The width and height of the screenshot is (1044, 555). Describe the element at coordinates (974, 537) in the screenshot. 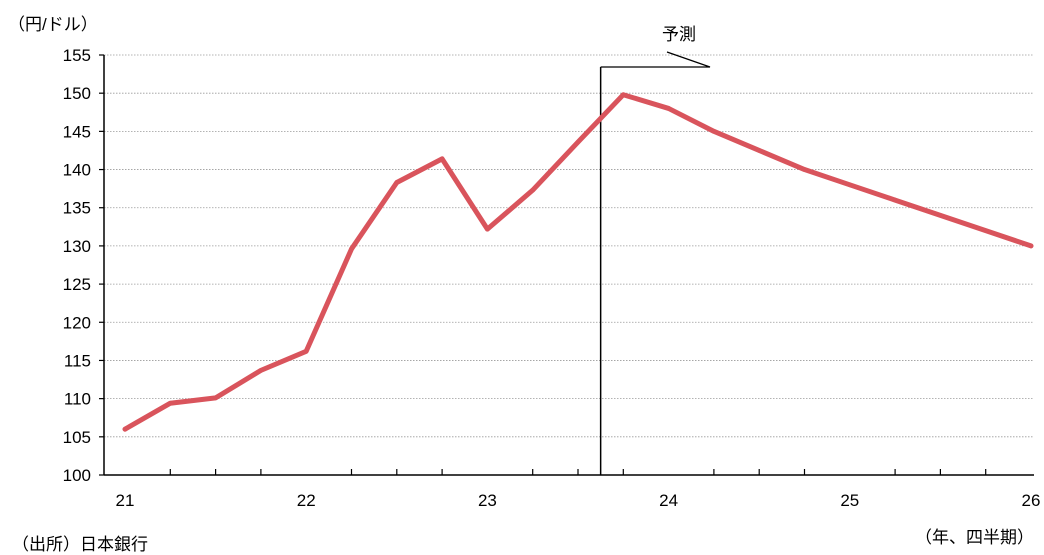

I see `x-axis-unit-label: （年、四半期）` at that location.